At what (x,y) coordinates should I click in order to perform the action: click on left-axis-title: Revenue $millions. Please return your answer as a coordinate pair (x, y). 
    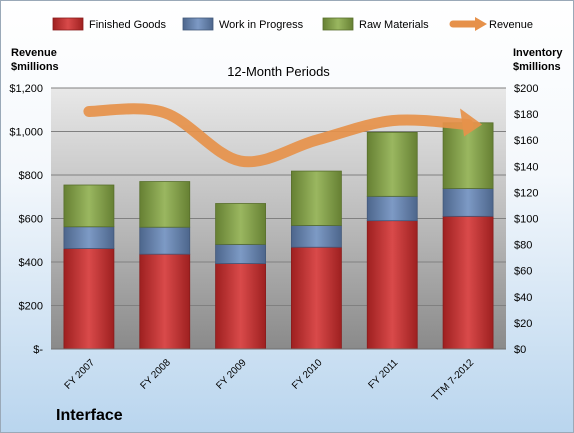
    Looking at the image, I should click on (35, 60).